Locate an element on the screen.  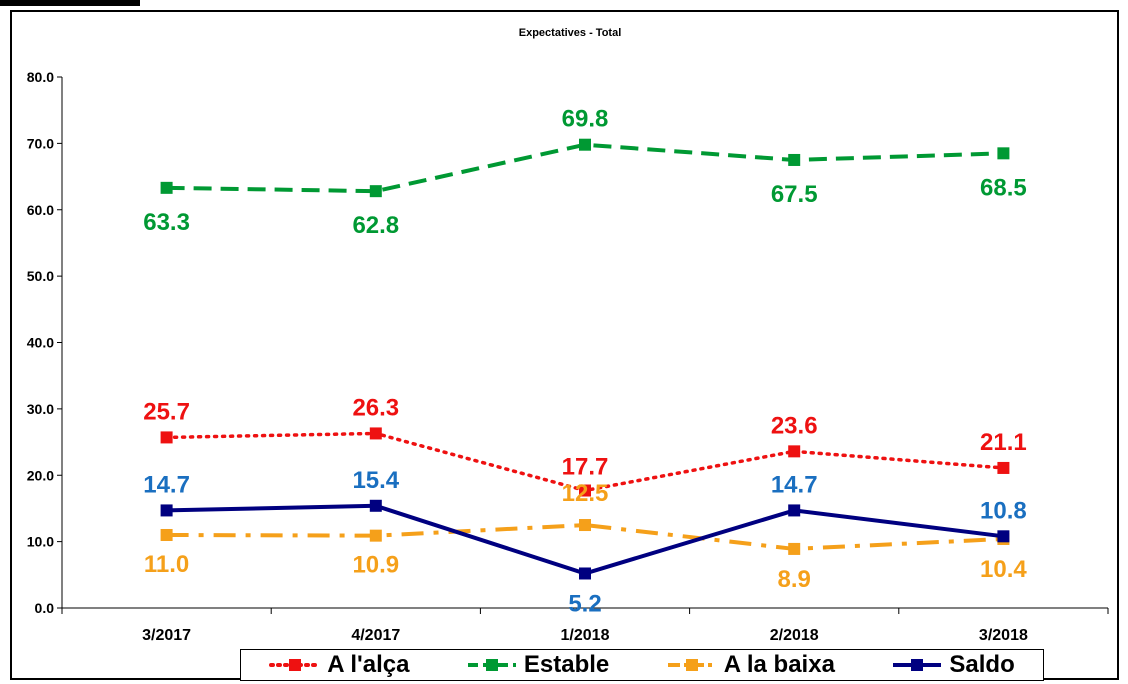
x-tick-label: 4/2017 is located at coordinates (375, 635).